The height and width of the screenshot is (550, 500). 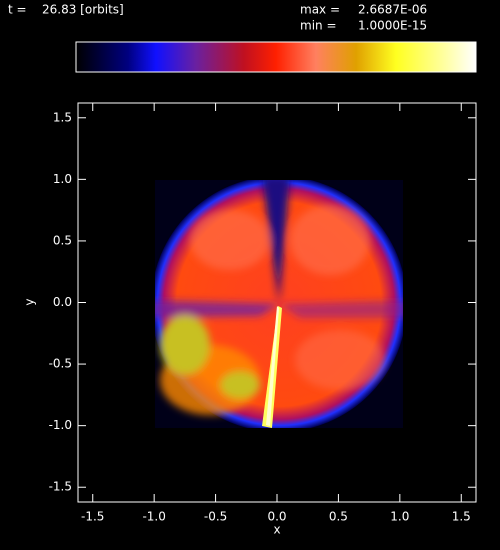 What do you see at coordinates (399, 517) in the screenshot?
I see `x-tick-label: 1.0` at bounding box center [399, 517].